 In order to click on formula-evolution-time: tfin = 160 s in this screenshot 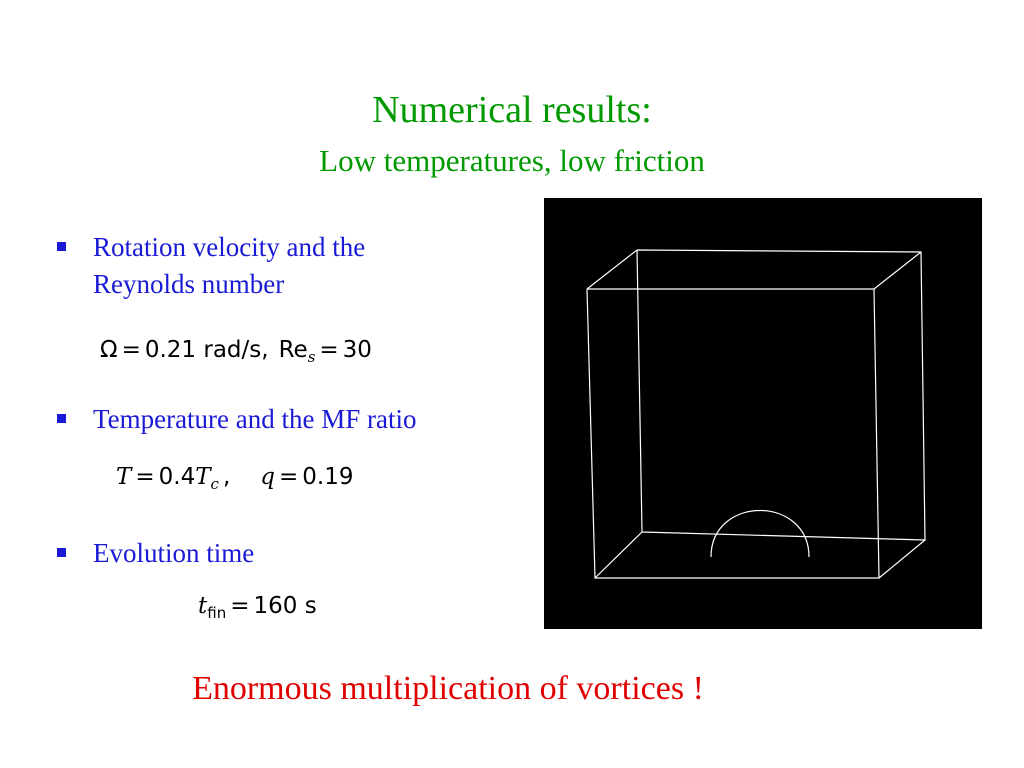, I will do `click(257, 607)`.